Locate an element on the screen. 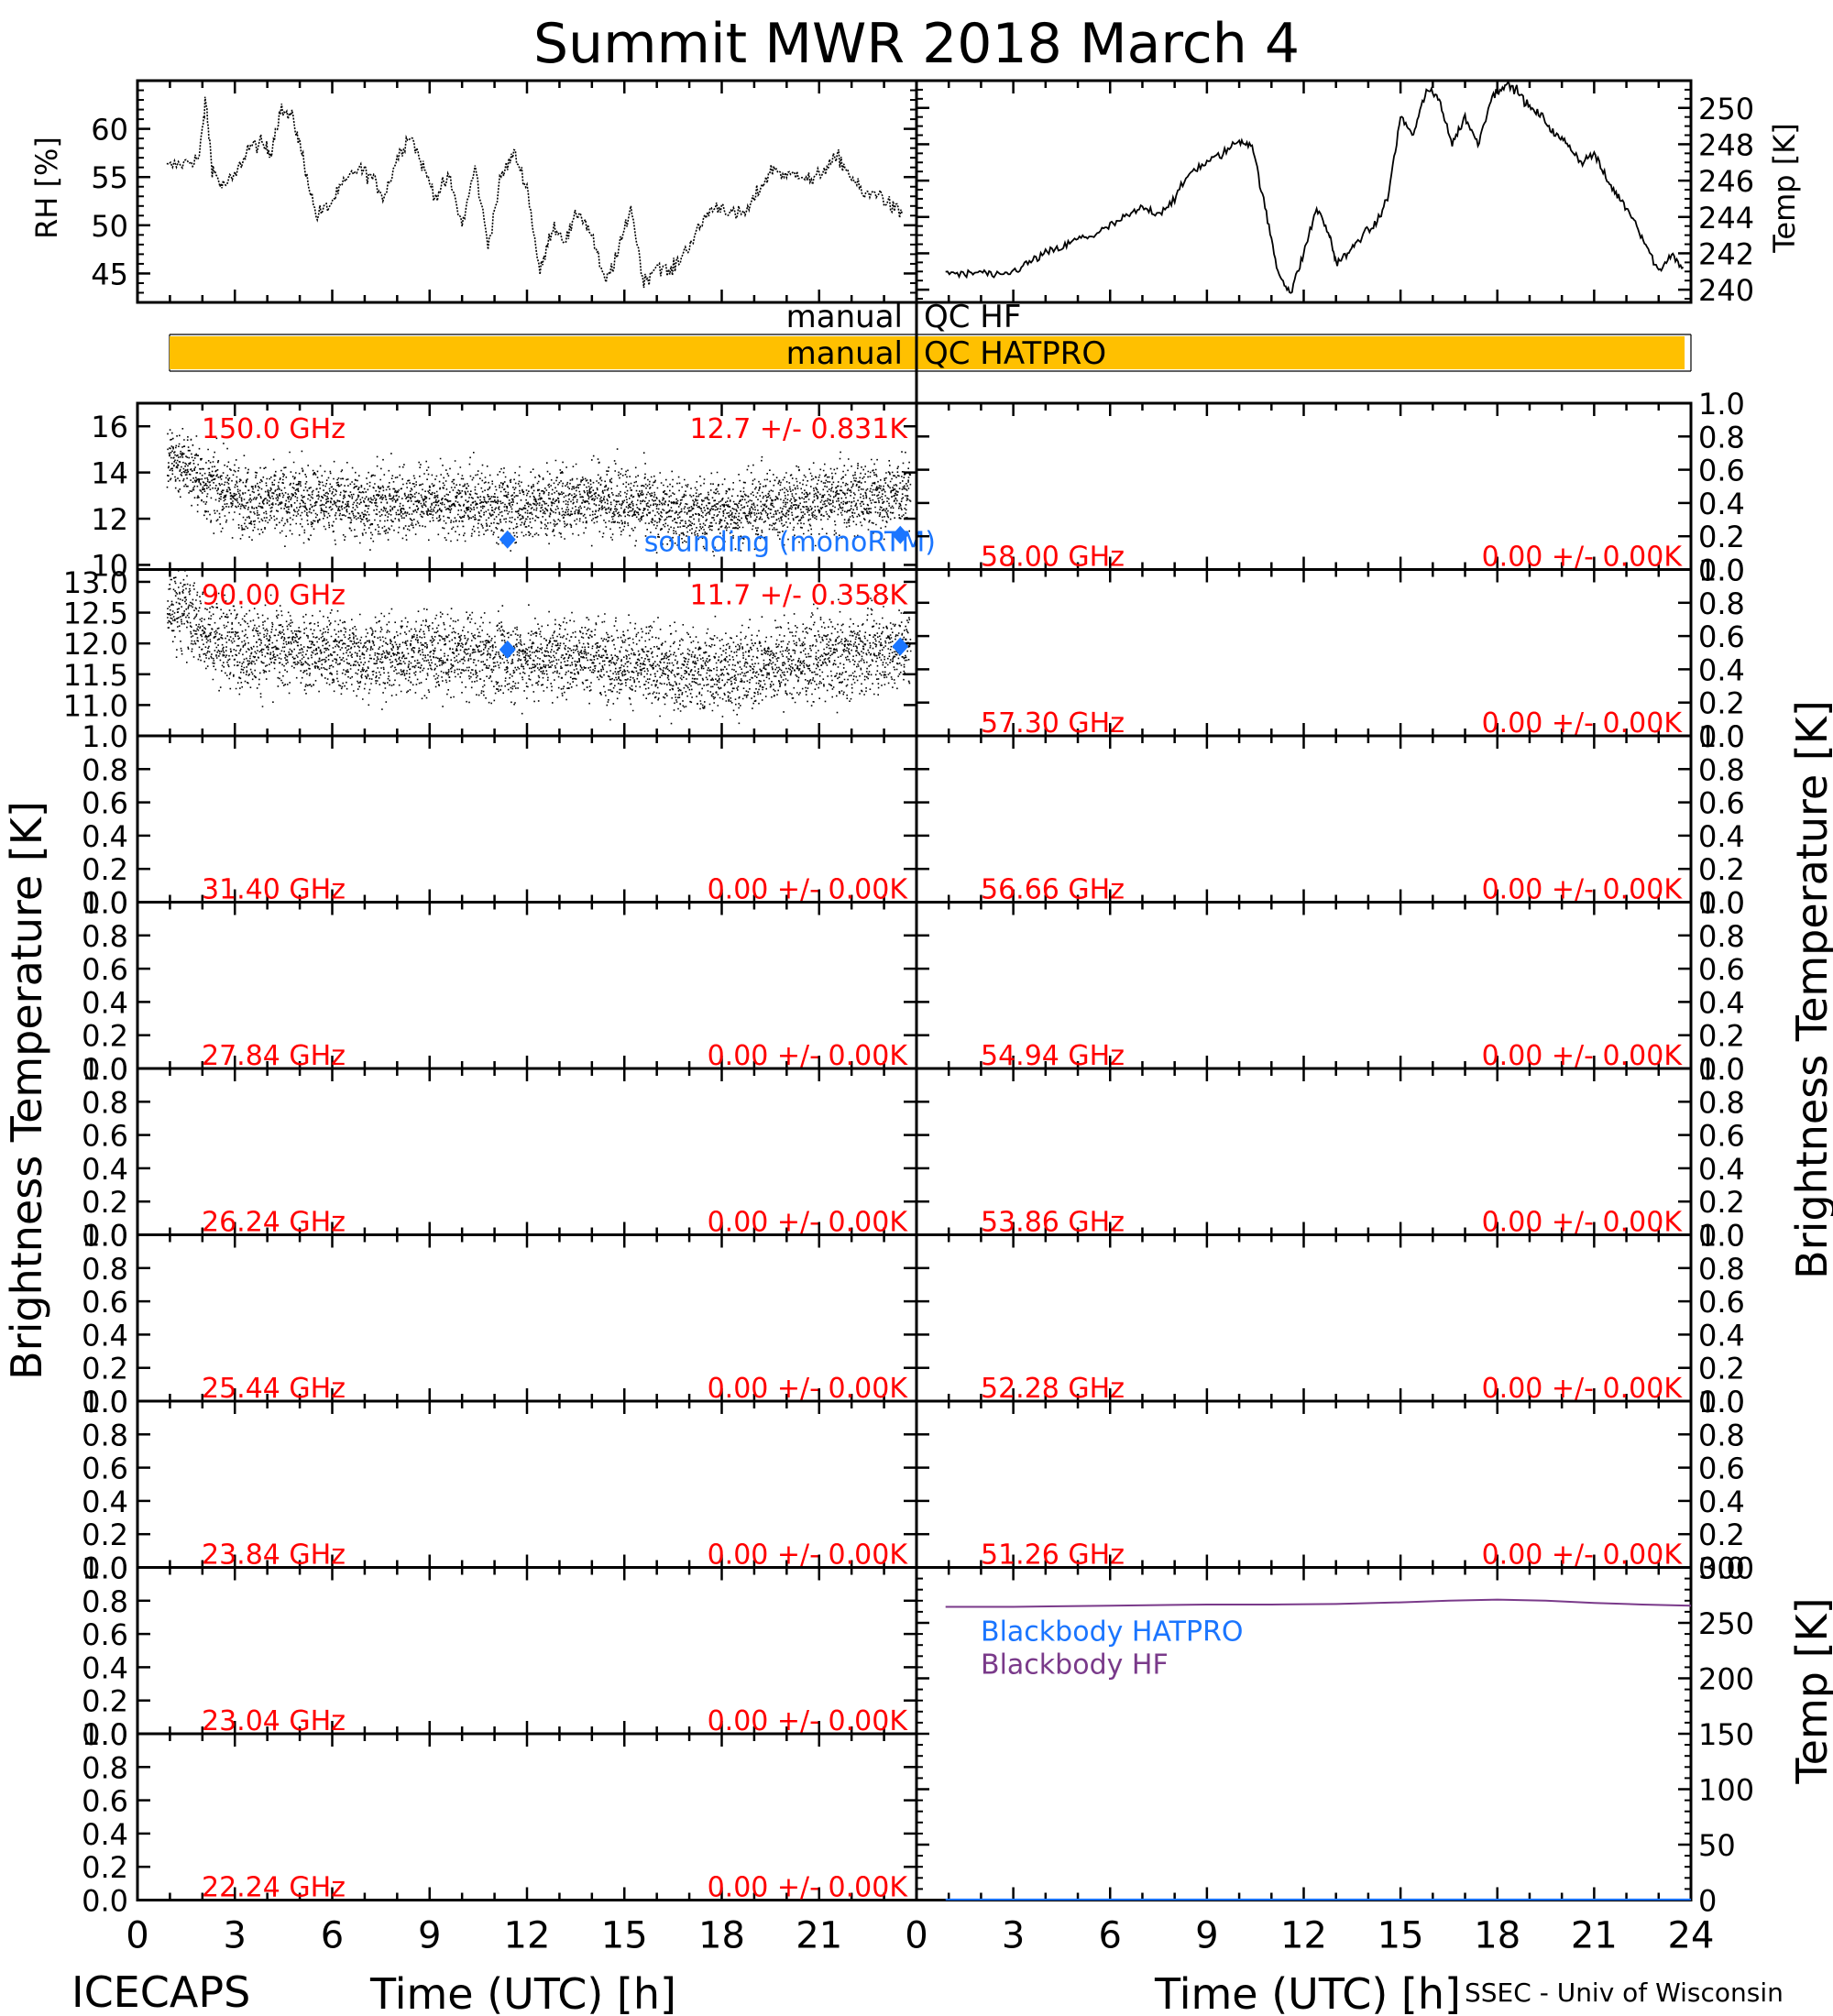  y-tick-label: 14 is located at coordinates (109, 473).